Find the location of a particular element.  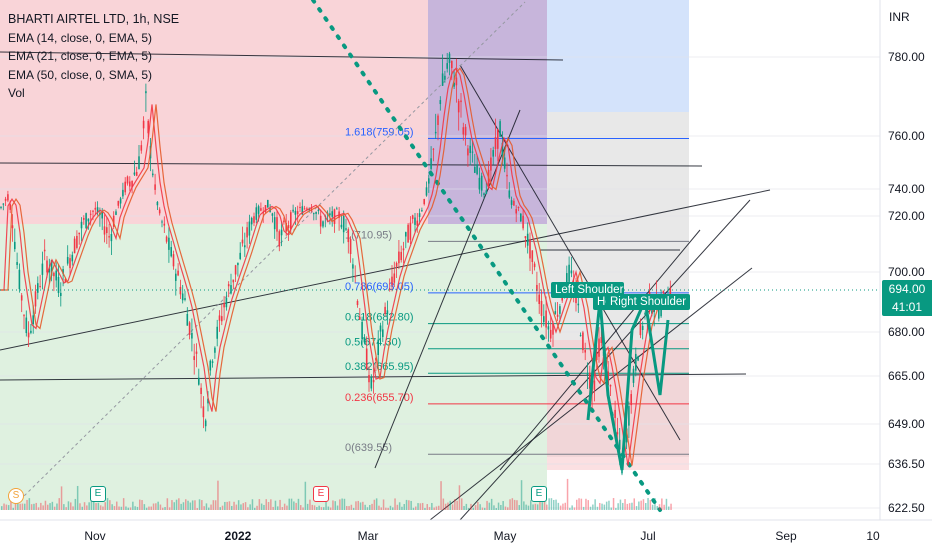

trend-line is located at coordinates (447, 289).